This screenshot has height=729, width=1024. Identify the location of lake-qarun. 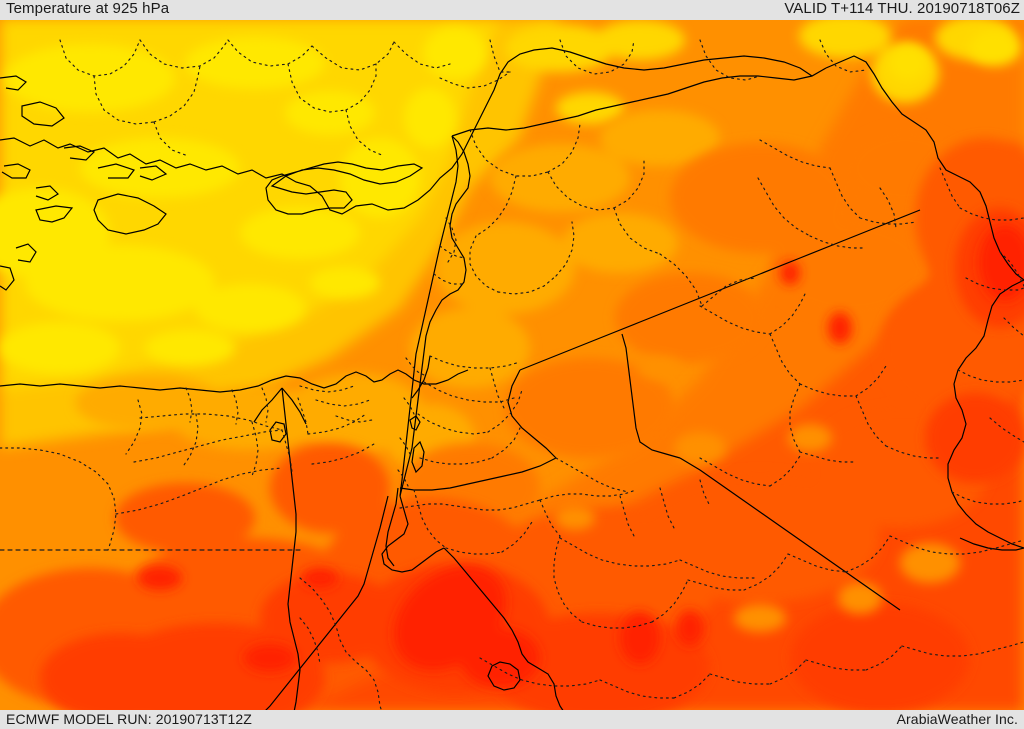
(278, 432).